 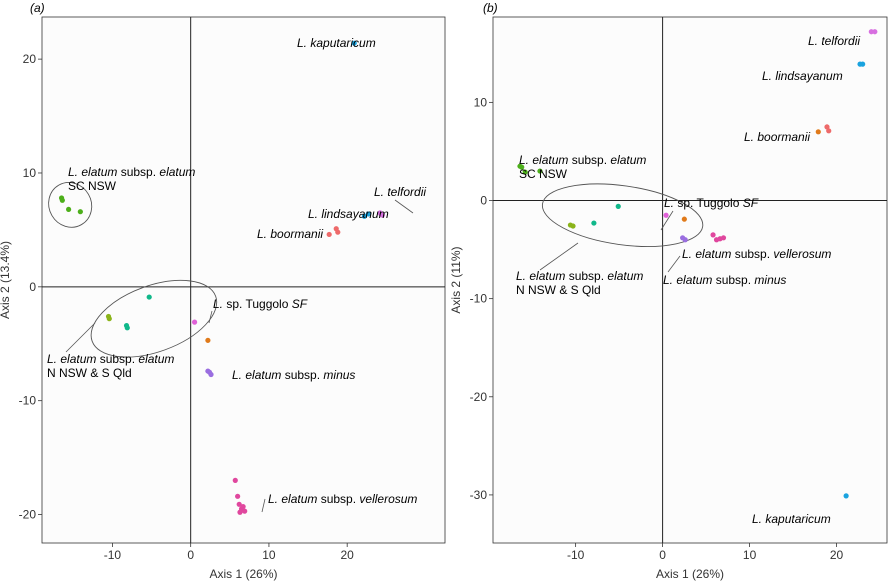 What do you see at coordinates (490, 8) in the screenshot?
I see `panel-tag: (b)` at bounding box center [490, 8].